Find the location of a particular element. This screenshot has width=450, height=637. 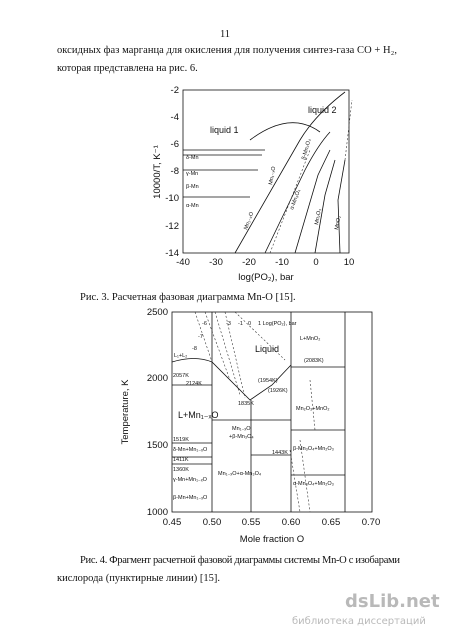

isobar-label: 0 is located at coordinates (249, 324).